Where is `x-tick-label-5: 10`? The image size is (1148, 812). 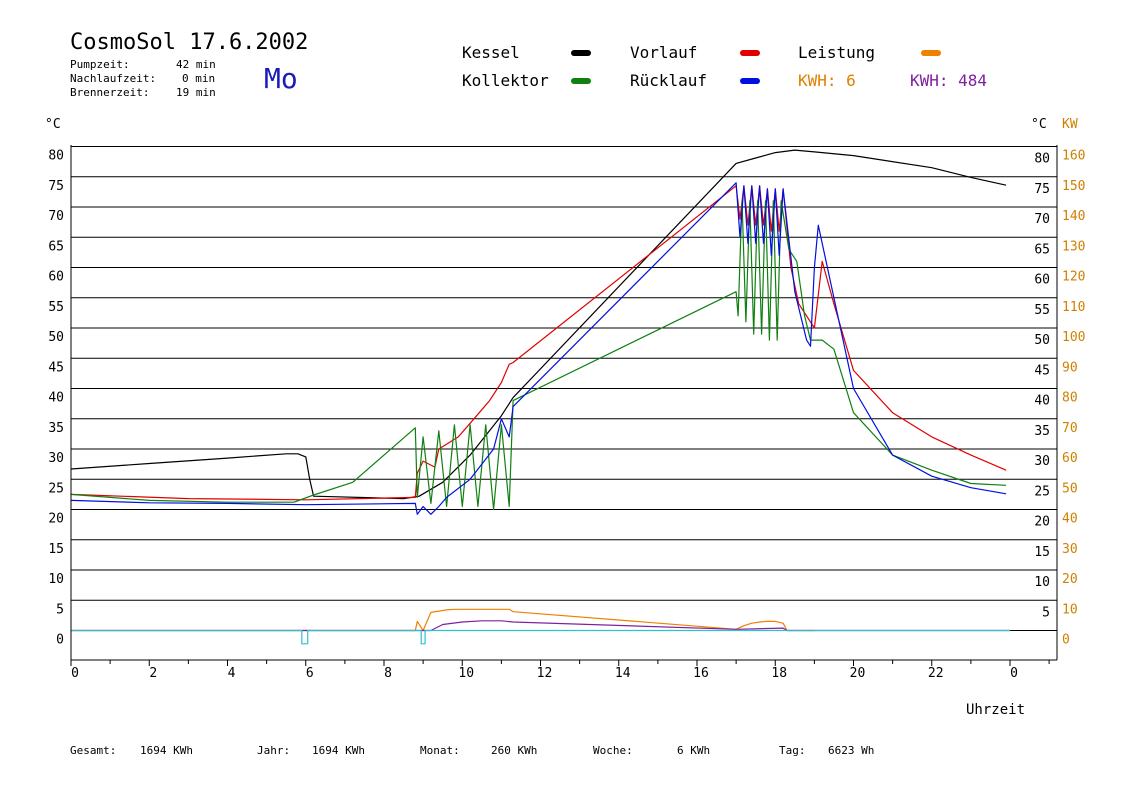
x-tick-label-5: 10 is located at coordinates (466, 673).